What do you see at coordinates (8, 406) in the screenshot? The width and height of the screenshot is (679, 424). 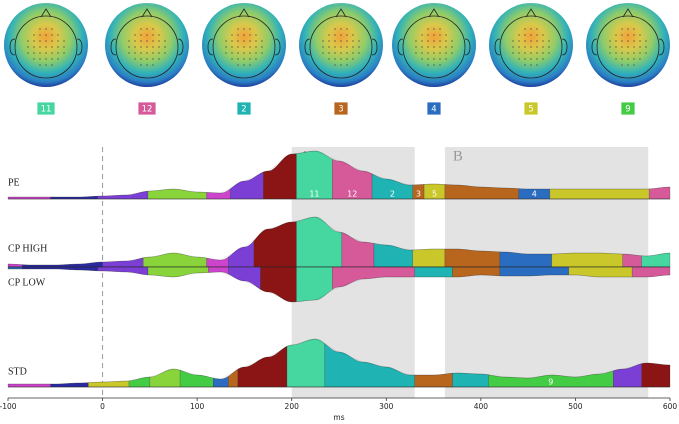 I see `x-tick-label: -100` at bounding box center [8, 406].